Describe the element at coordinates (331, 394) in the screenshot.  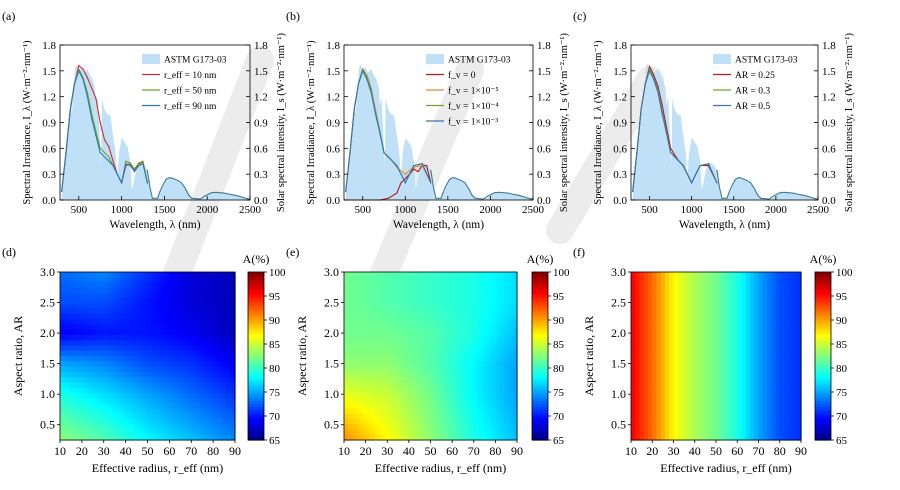
I see `y-tick-label: 1.0` at that location.